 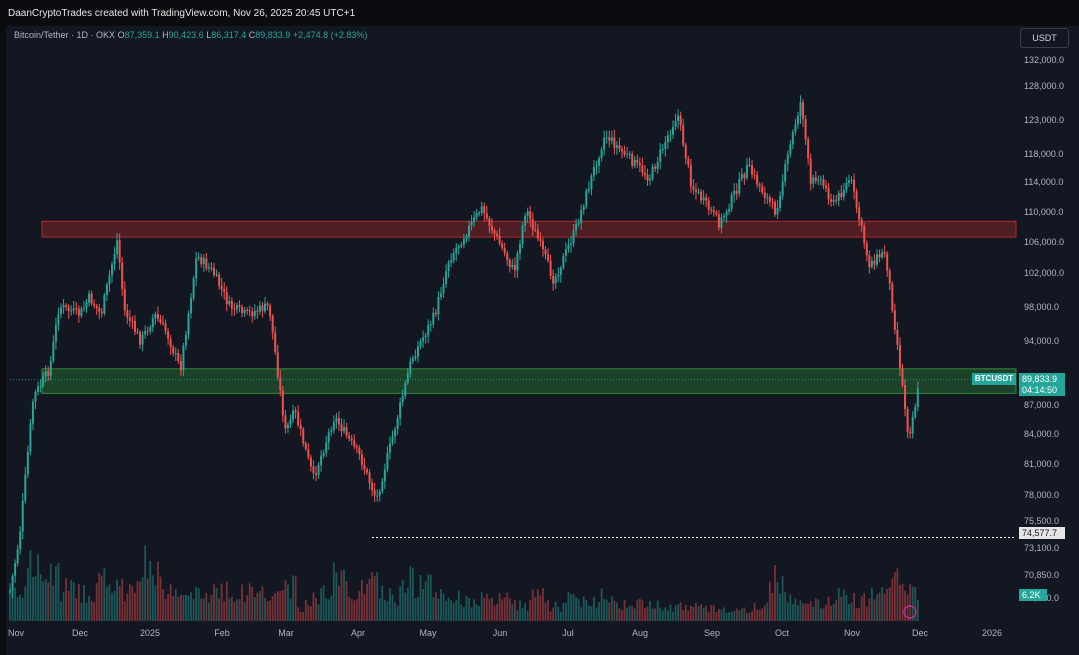 I want to click on currency-button: USDT, so click(x=1044, y=38).